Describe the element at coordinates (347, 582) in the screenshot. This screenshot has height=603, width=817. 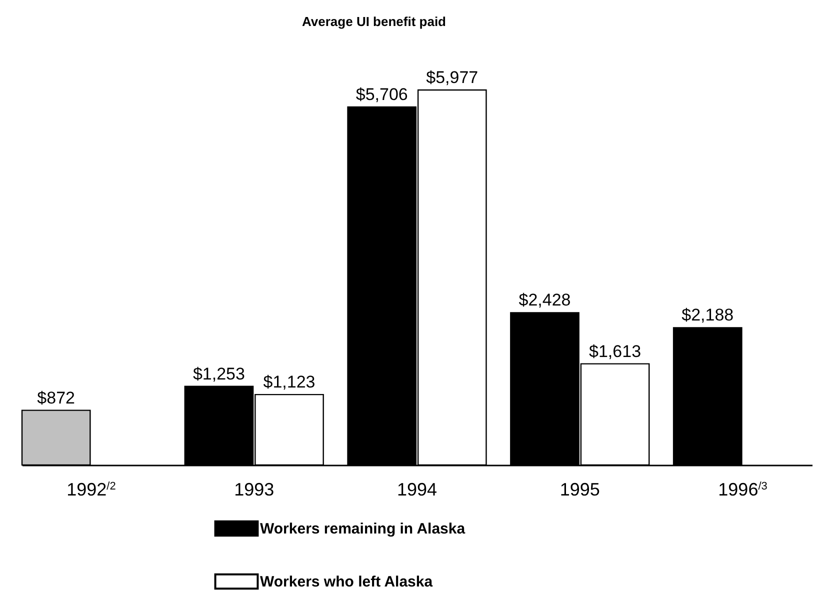
I see `legend-label: Workers who left Alaska` at that location.